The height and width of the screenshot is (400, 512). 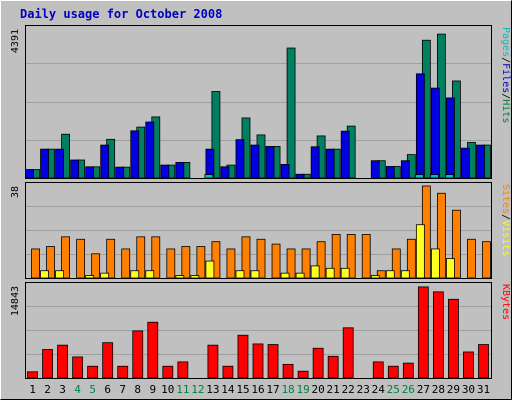 I want to click on x-tick-label-day-2: 2, so click(x=47, y=389).